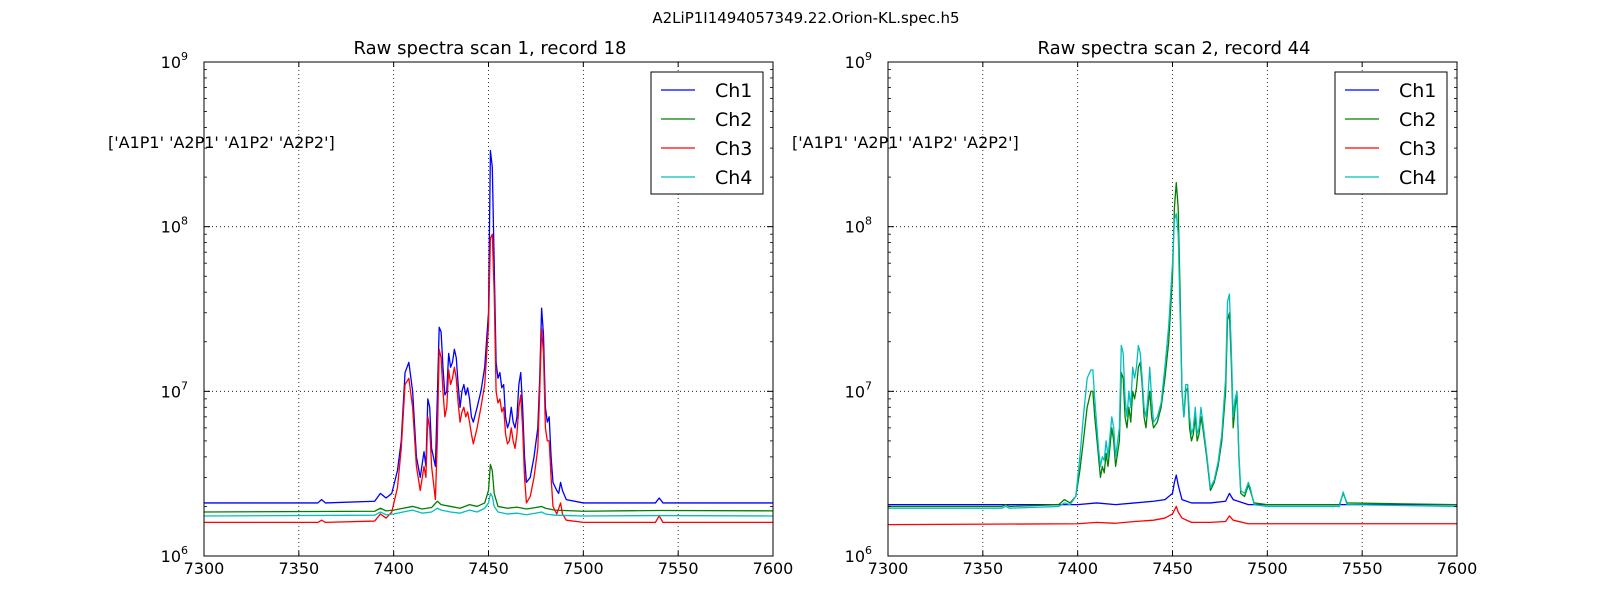  What do you see at coordinates (982, 568) in the screenshot?
I see `right-xtick-label: 7350` at bounding box center [982, 568].